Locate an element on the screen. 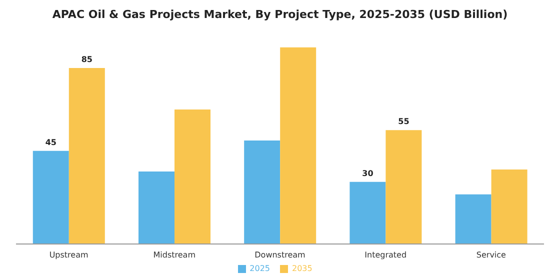 The image size is (560, 280). x-tick-label: Midstream is located at coordinates (174, 255).